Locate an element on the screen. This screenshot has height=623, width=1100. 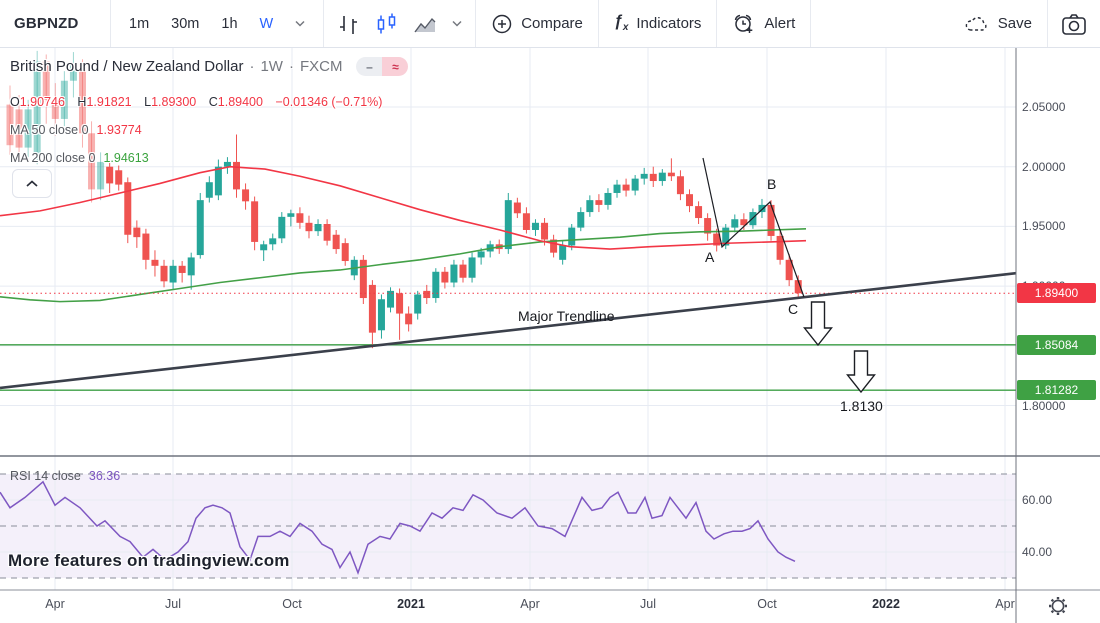
time-axis-label: 2021 is located at coordinates (411, 604).